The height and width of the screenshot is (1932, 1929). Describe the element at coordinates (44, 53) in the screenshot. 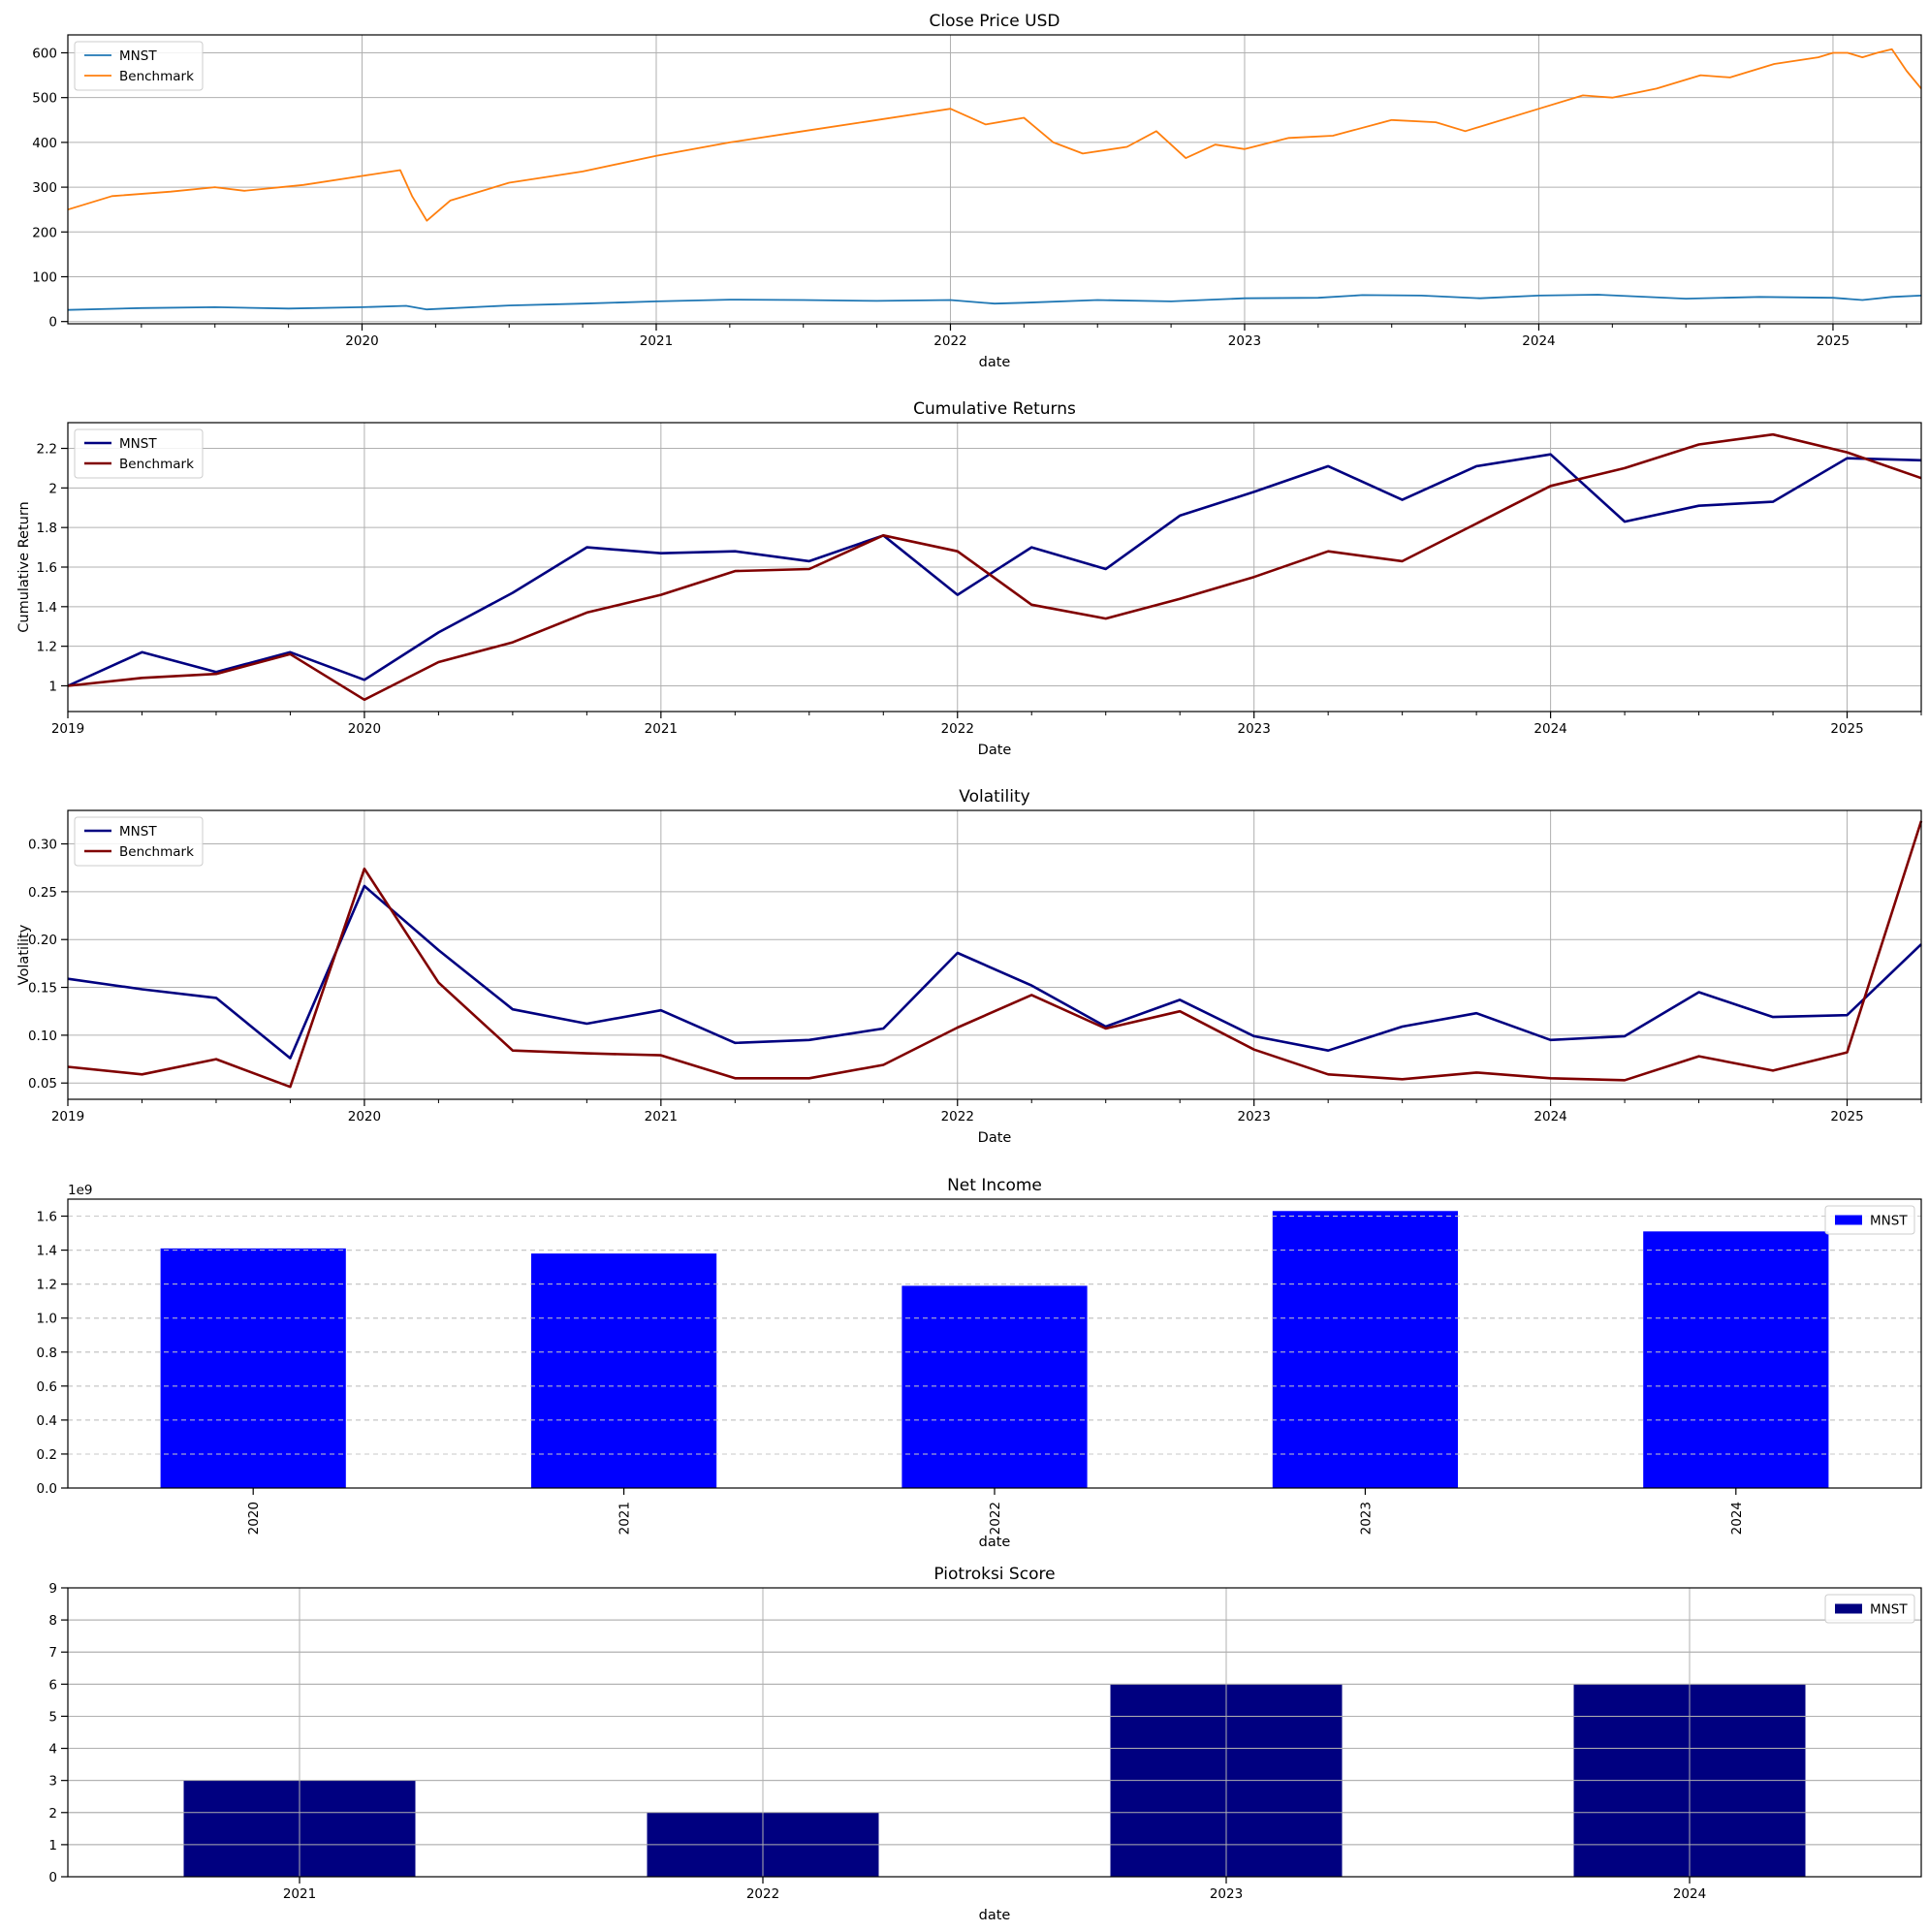

I see `y-tick-label: 600` at that location.